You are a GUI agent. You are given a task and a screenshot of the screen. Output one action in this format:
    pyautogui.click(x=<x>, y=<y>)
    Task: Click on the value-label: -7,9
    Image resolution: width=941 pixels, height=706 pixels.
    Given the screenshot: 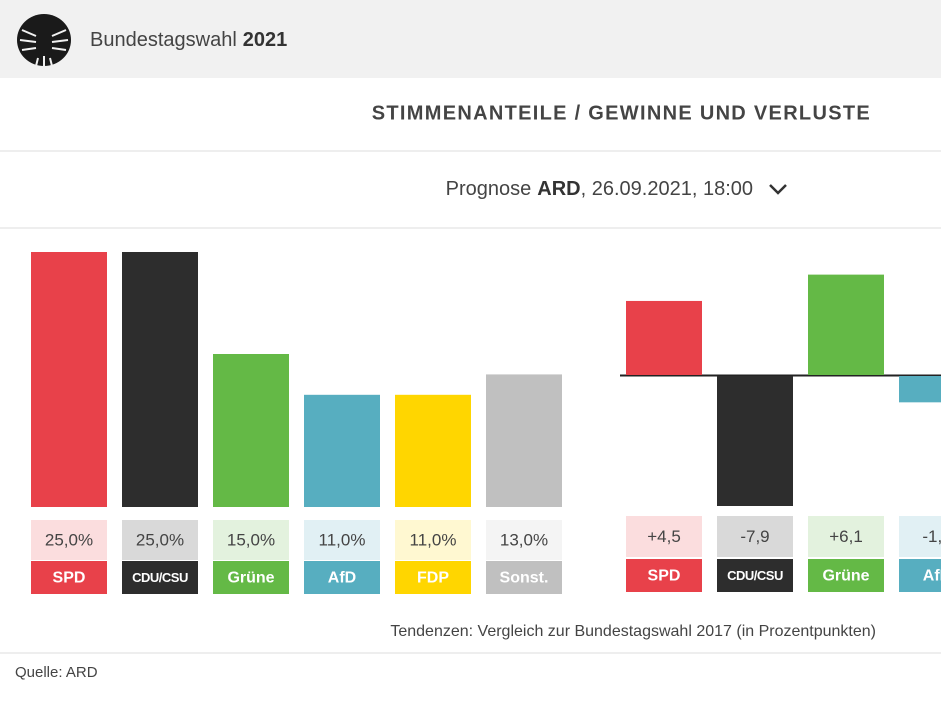 What is the action you would take?
    pyautogui.click(x=754, y=536)
    